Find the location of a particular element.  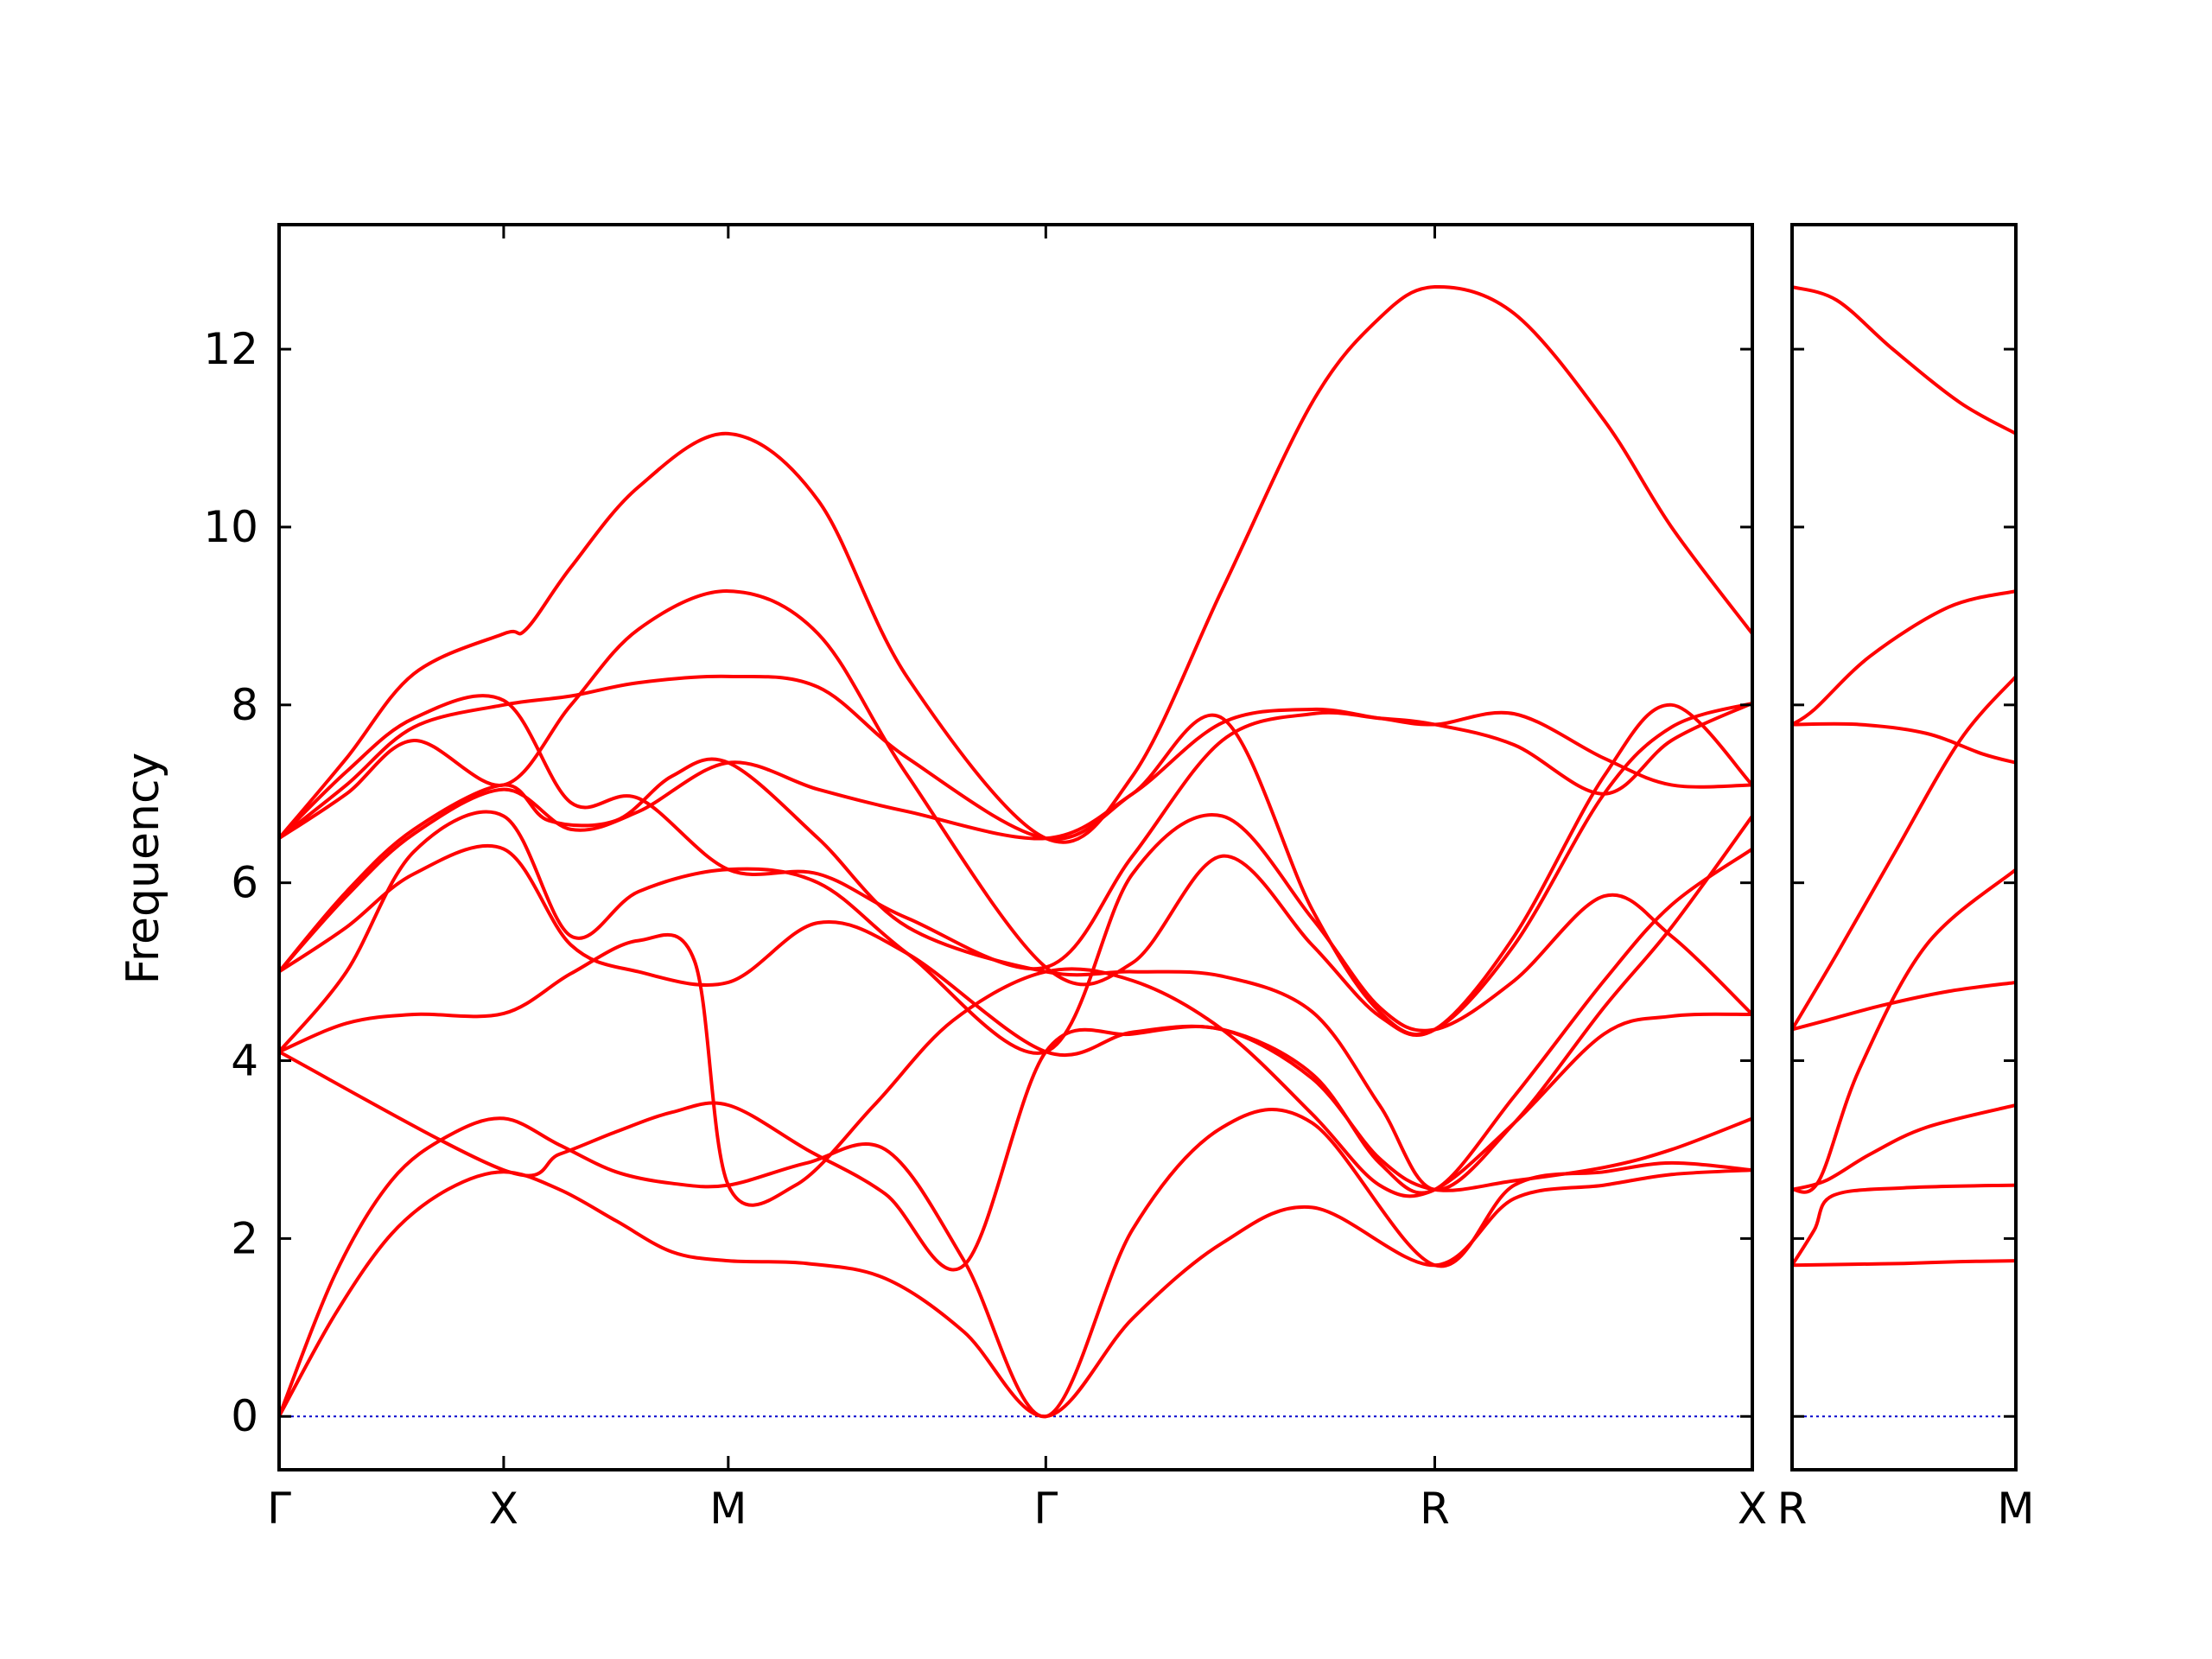

y-tick-label: 8 is located at coordinates (244, 705).